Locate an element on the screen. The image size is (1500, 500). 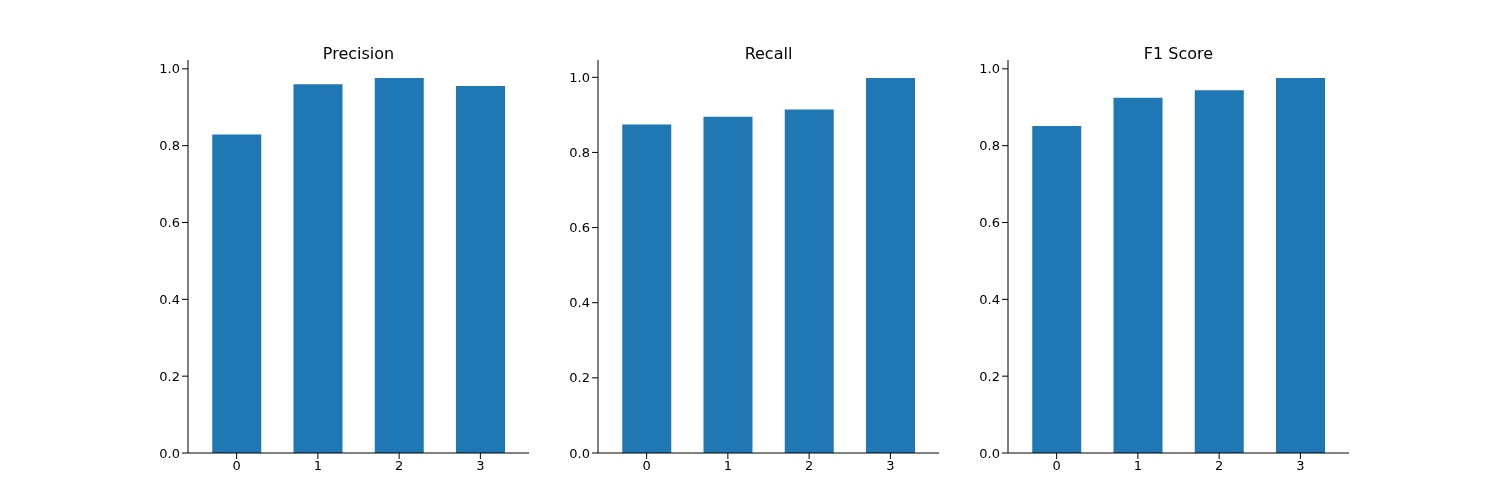
chart-title: Recall is located at coordinates (768, 53).